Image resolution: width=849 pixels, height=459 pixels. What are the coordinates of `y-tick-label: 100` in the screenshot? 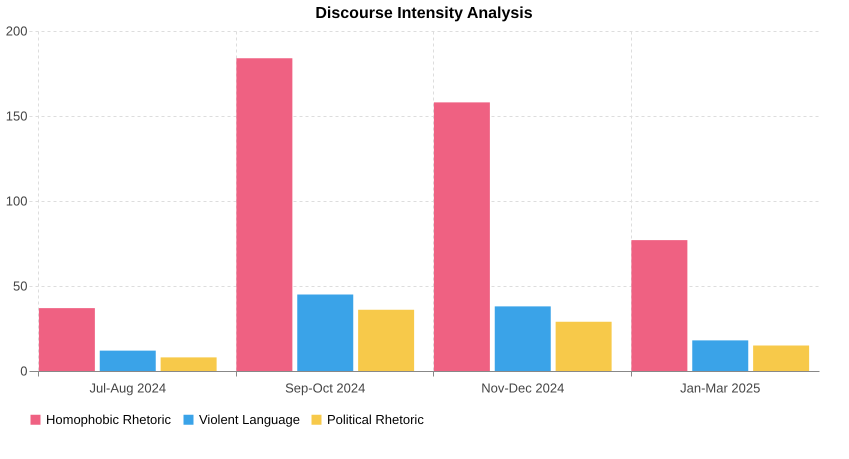 It's located at (17, 201).